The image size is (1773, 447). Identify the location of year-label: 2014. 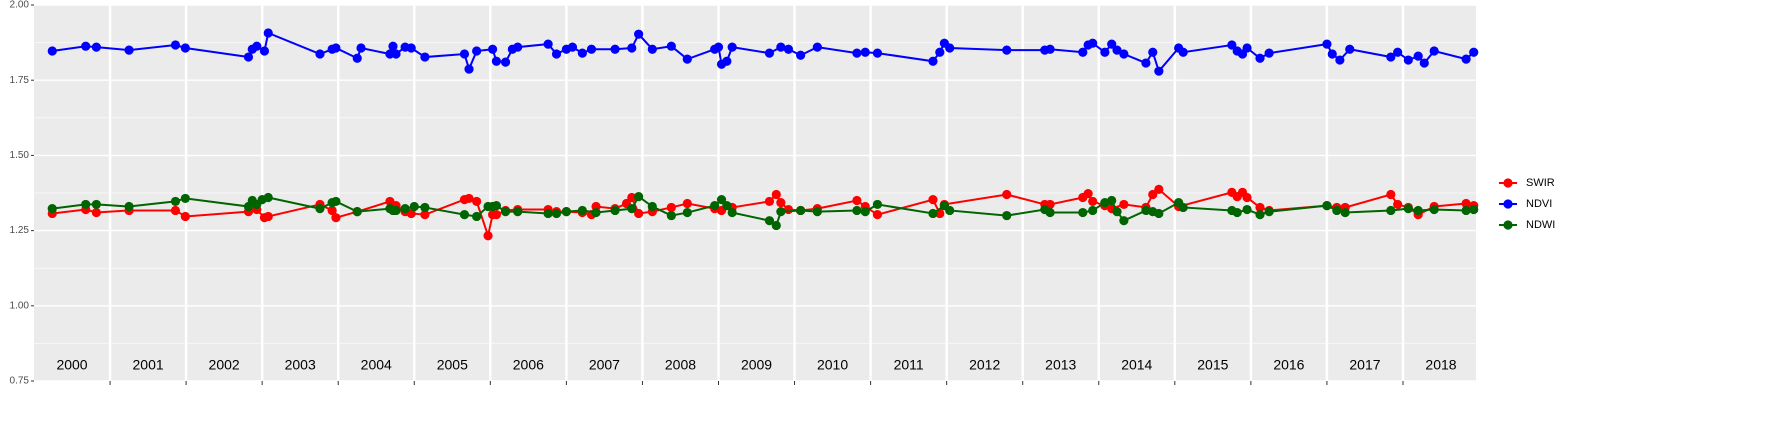
(1136, 365).